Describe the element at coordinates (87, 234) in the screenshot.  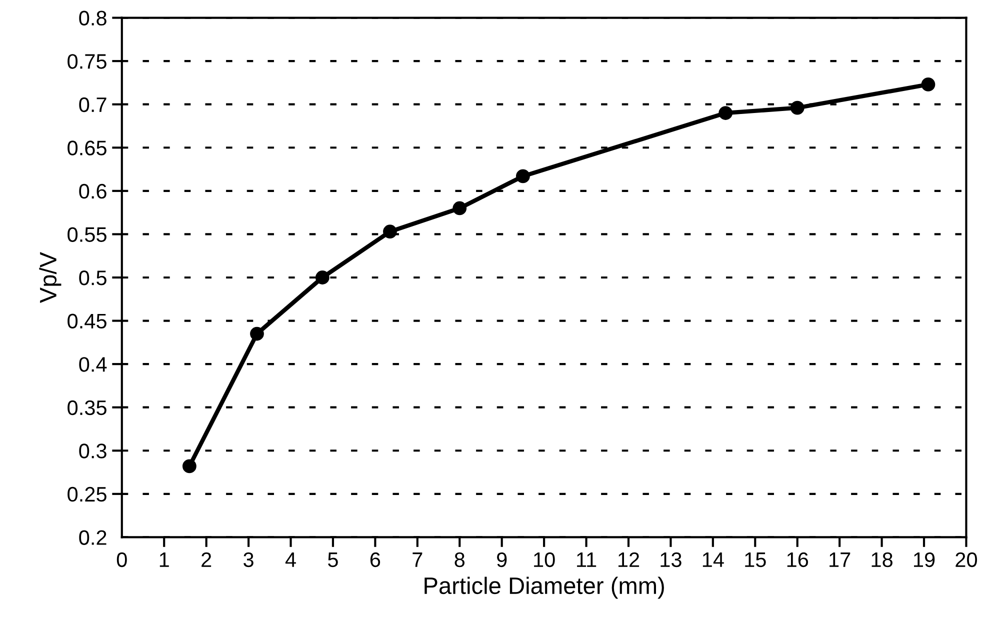
I see `y-tick-label: 0.55` at that location.